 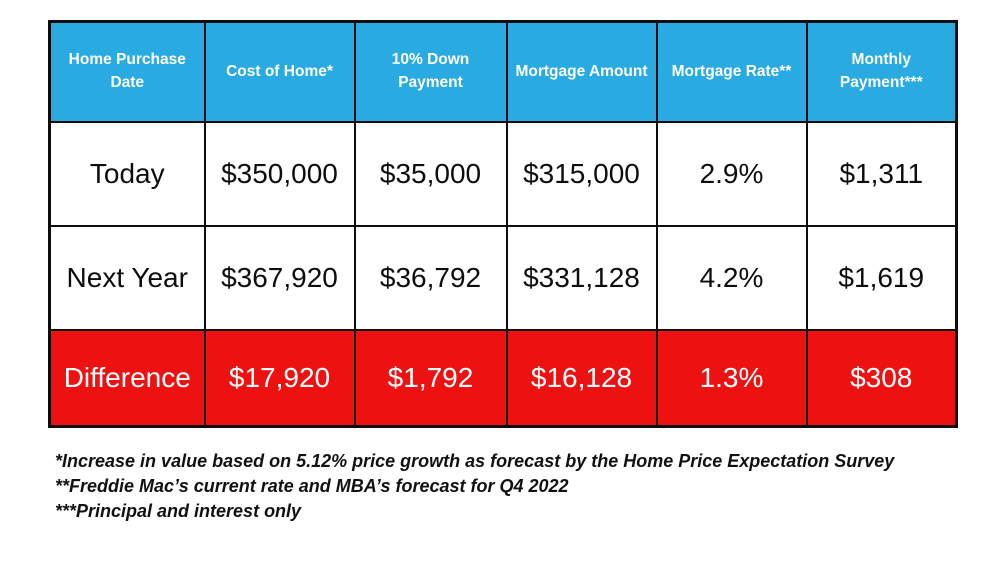 What do you see at coordinates (881, 277) in the screenshot?
I see `table-cell: $1,619` at bounding box center [881, 277].